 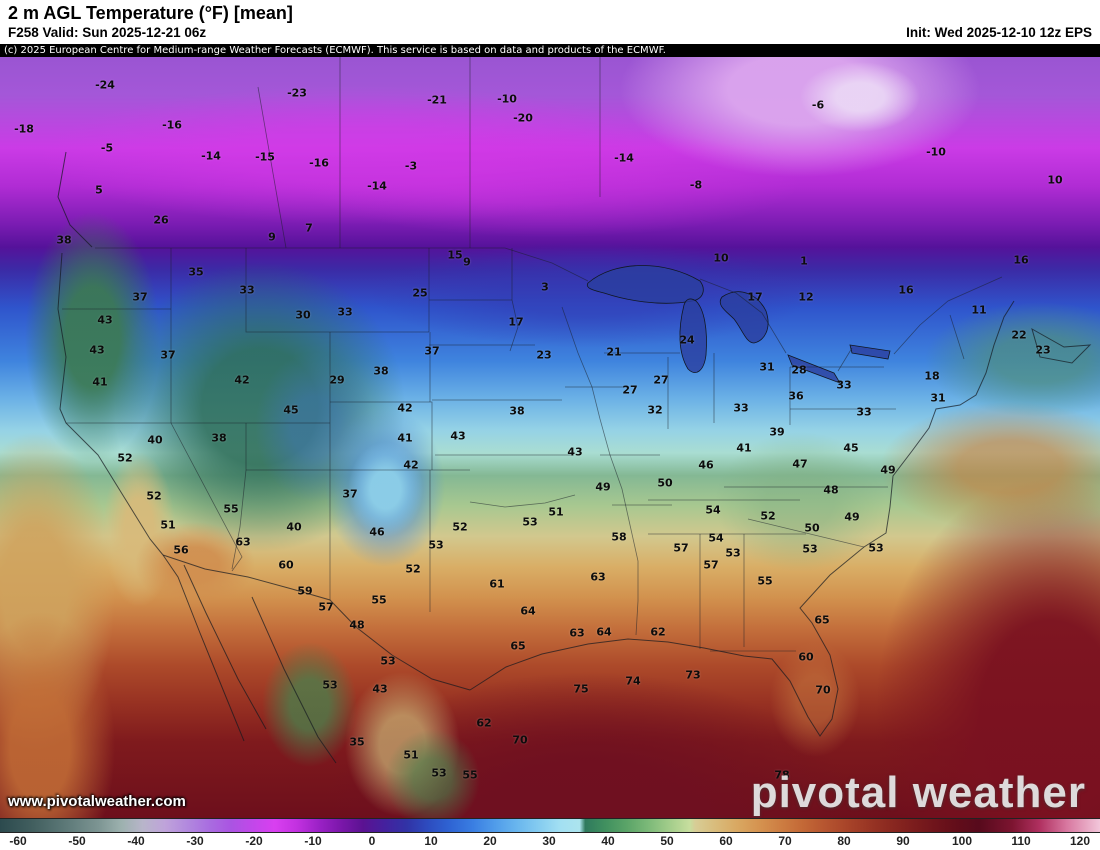 I want to click on station-temp-label: 47, so click(x=800, y=464).